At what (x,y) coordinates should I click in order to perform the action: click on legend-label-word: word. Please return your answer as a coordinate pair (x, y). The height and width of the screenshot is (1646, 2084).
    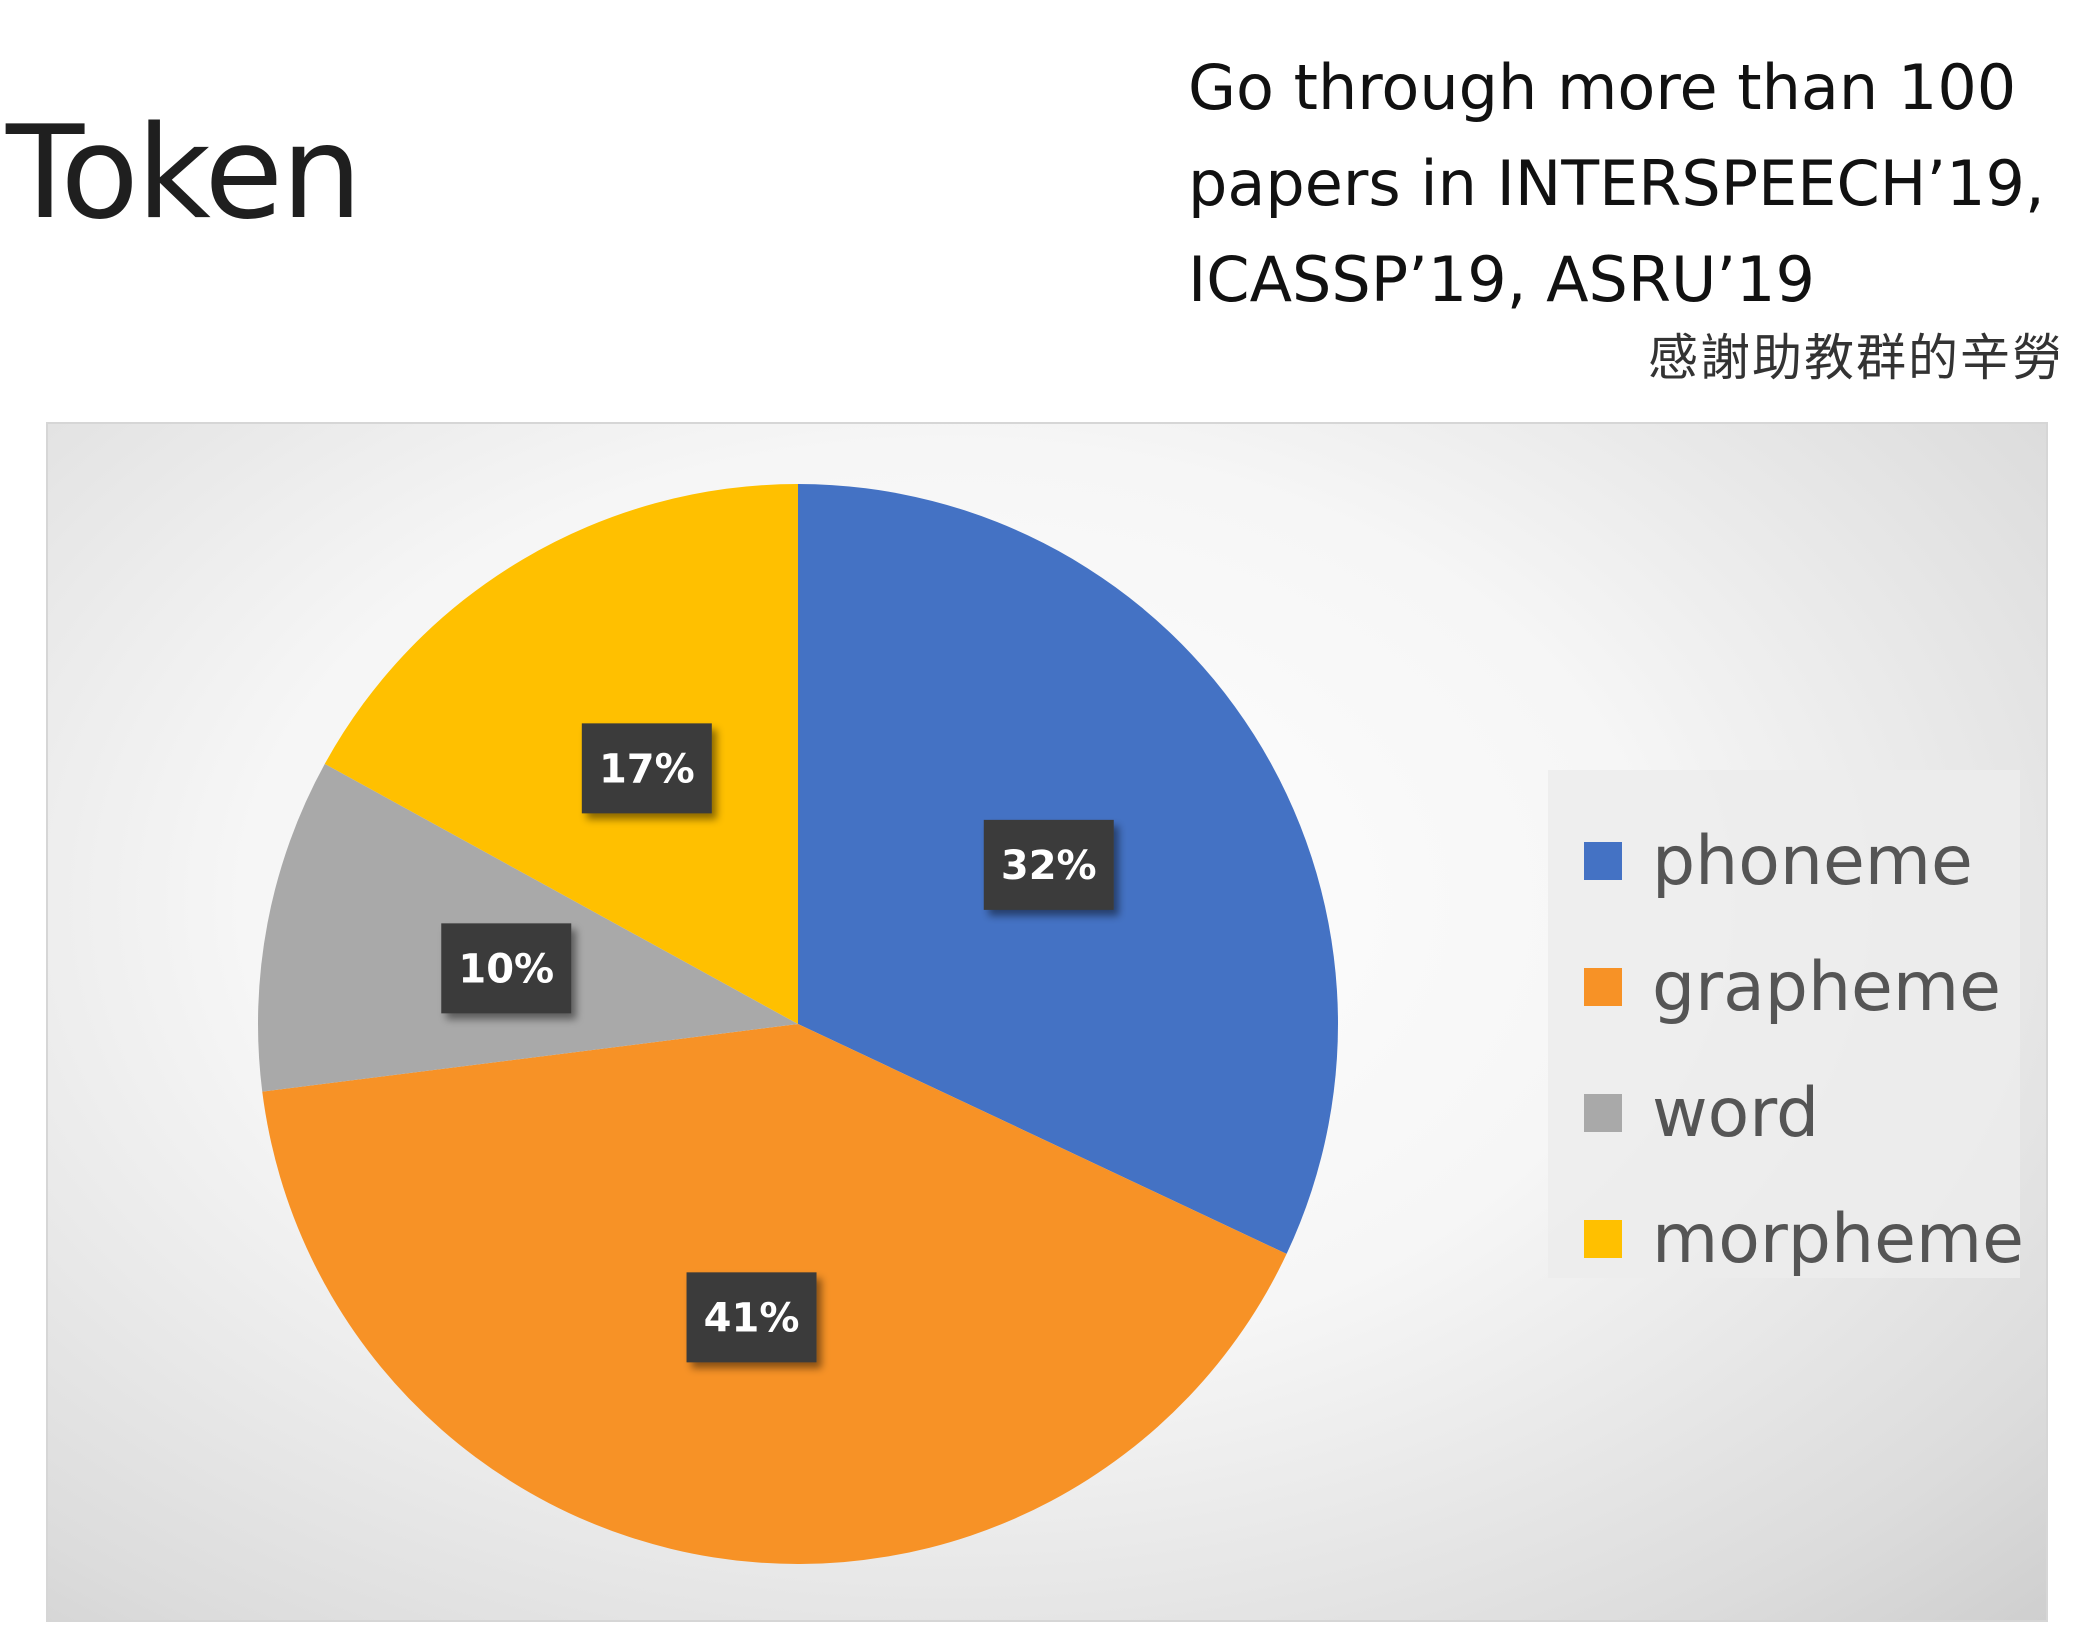
    Looking at the image, I should click on (1736, 1113).